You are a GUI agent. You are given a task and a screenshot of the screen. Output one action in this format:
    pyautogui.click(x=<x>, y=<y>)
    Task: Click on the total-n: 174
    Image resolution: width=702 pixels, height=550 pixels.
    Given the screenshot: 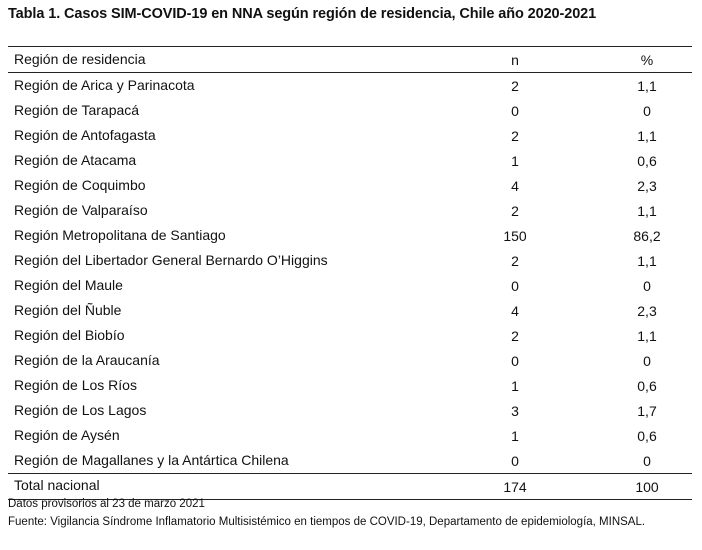 What is the action you would take?
    pyautogui.click(x=515, y=487)
    